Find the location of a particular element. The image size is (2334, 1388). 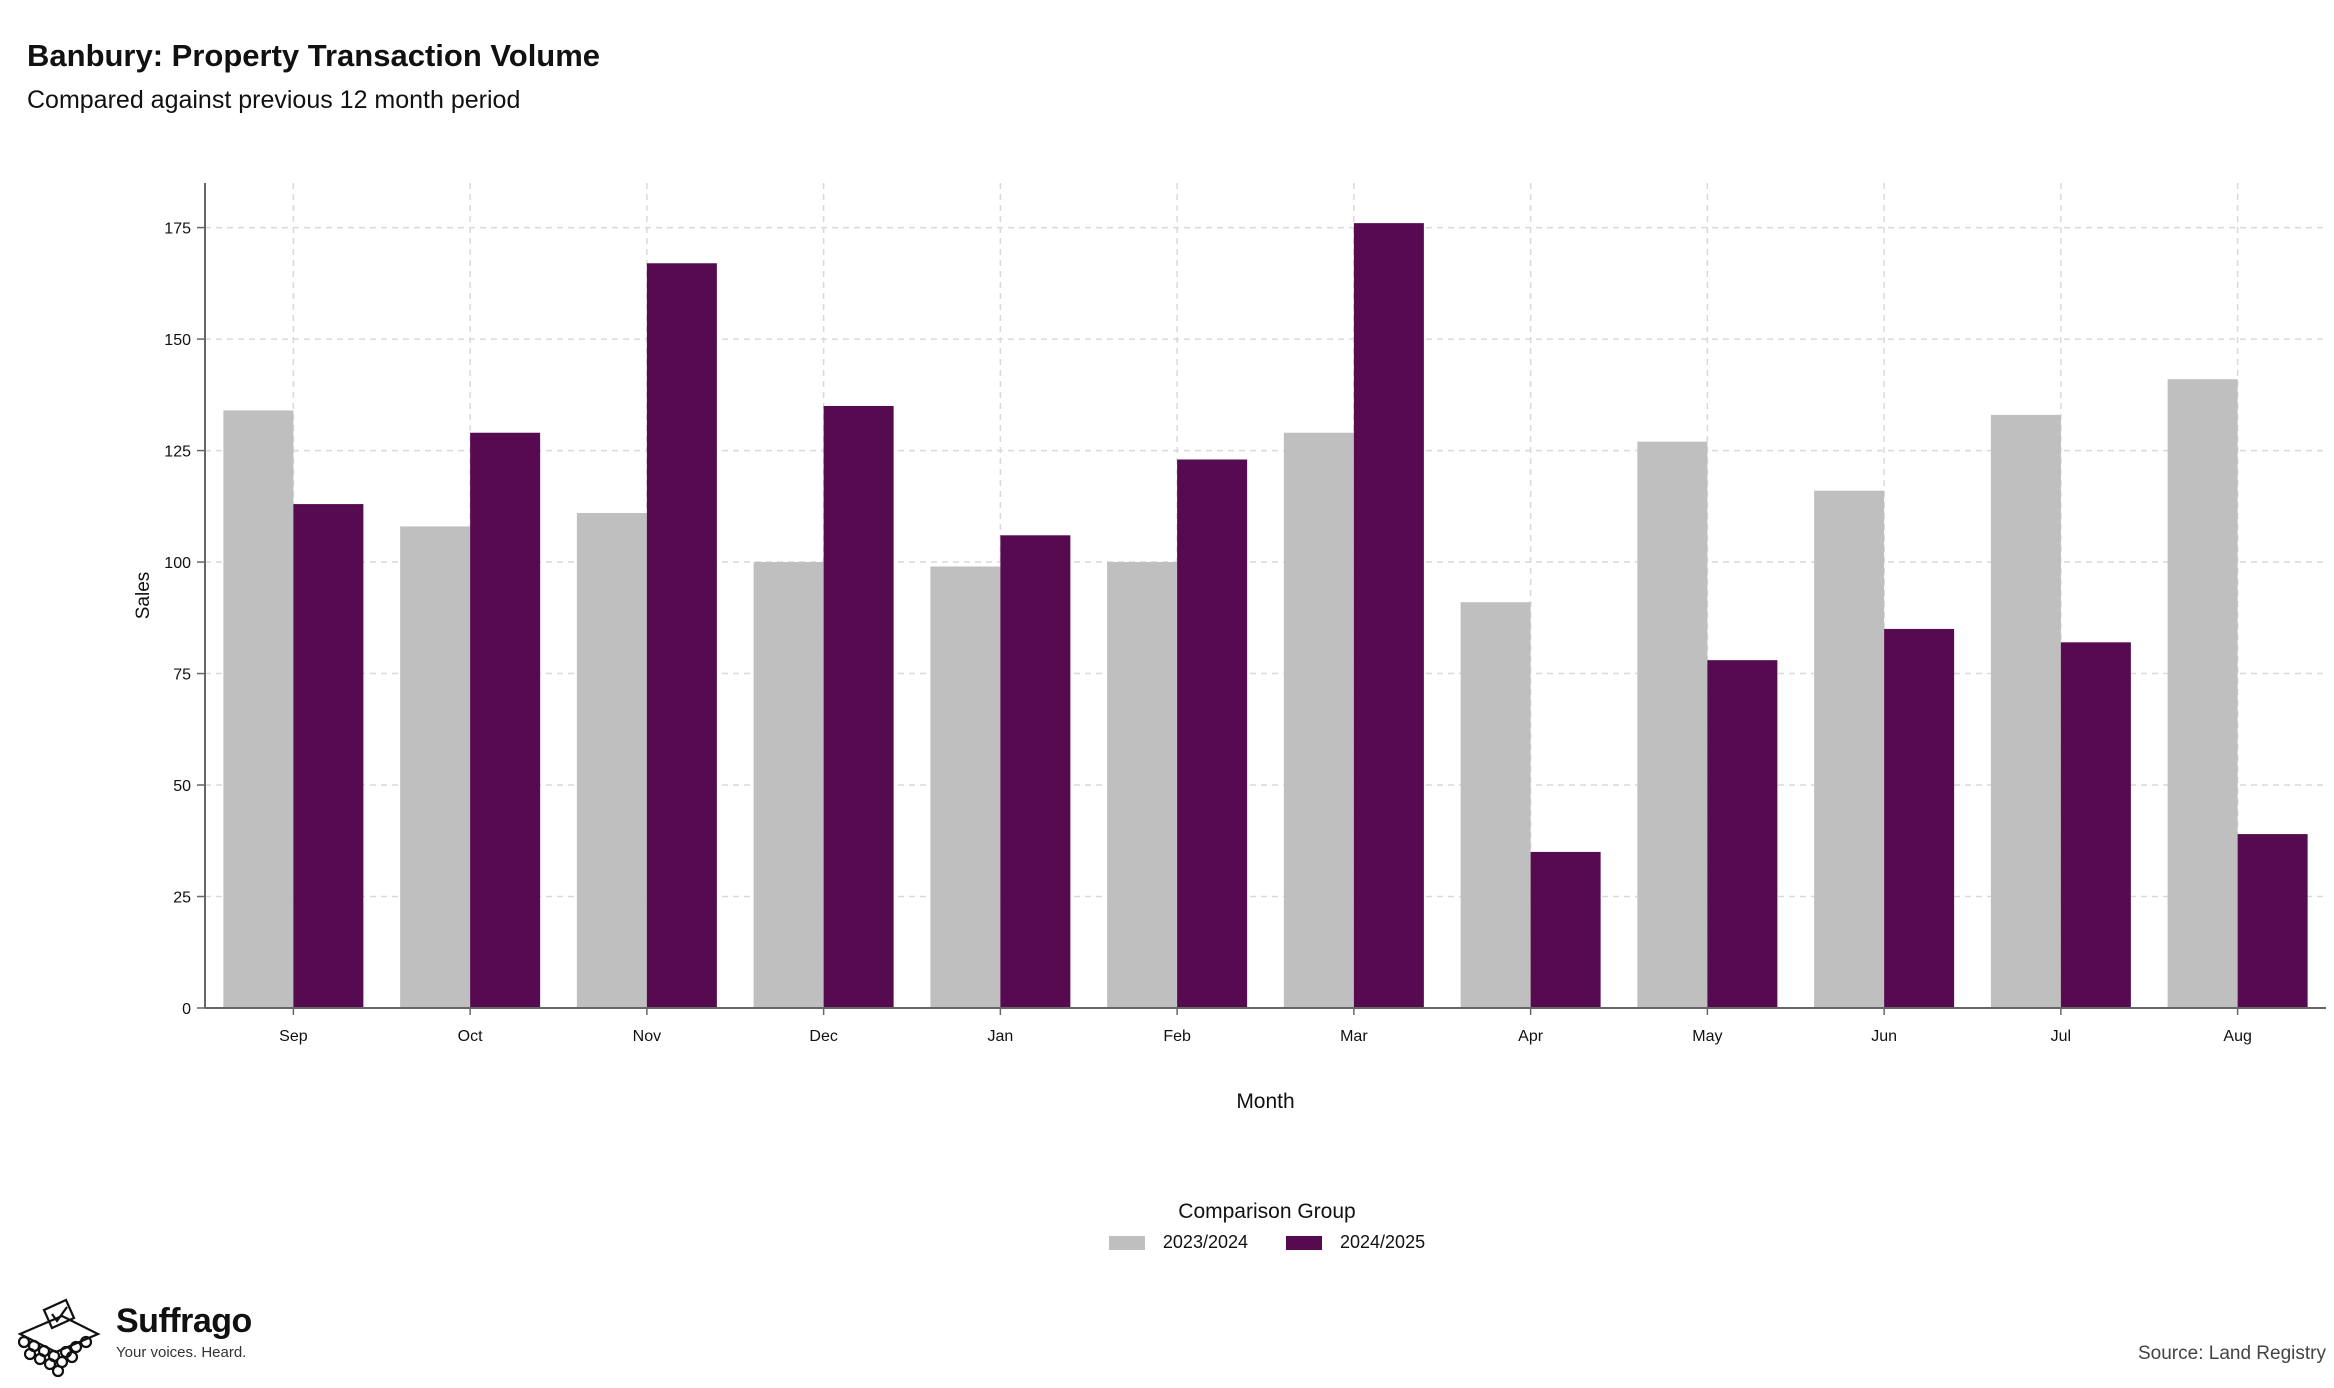

x-tick-label: Nov is located at coordinates (647, 1036).